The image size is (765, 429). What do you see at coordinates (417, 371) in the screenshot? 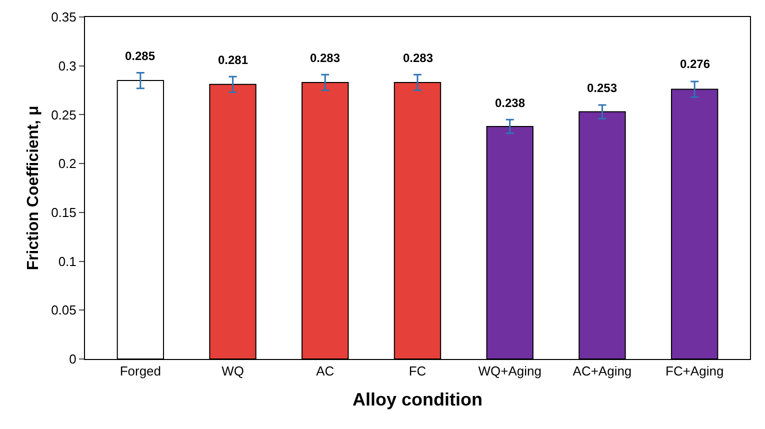
I see `x-tick-label: FC` at bounding box center [417, 371].